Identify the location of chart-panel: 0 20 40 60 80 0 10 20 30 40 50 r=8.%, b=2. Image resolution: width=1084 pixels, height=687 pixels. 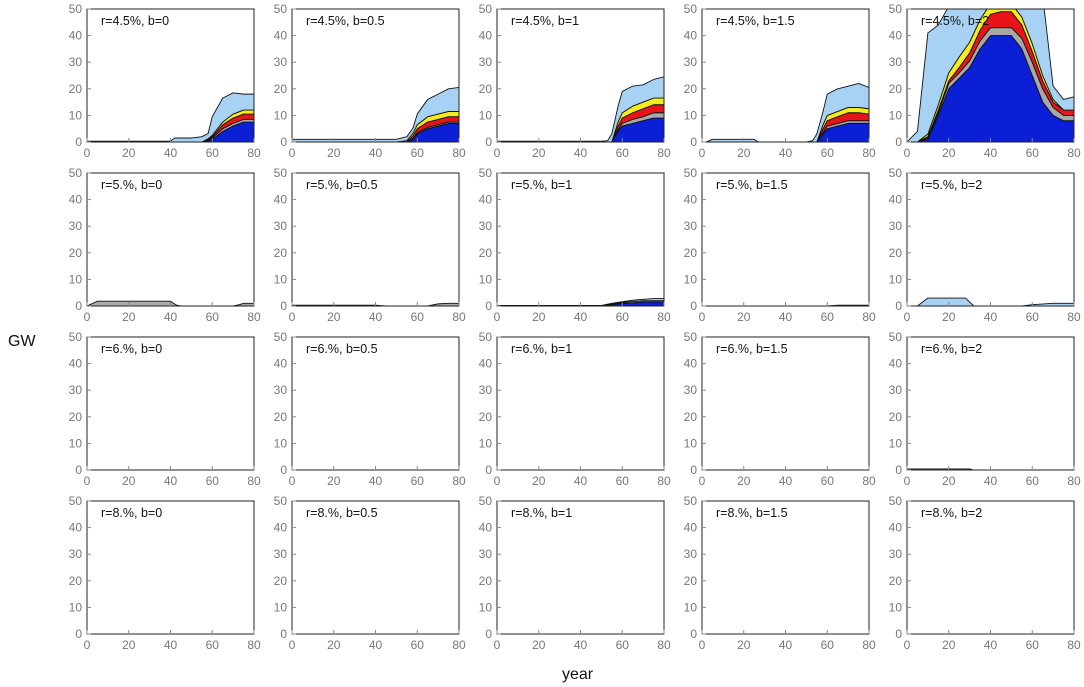
(985, 573).